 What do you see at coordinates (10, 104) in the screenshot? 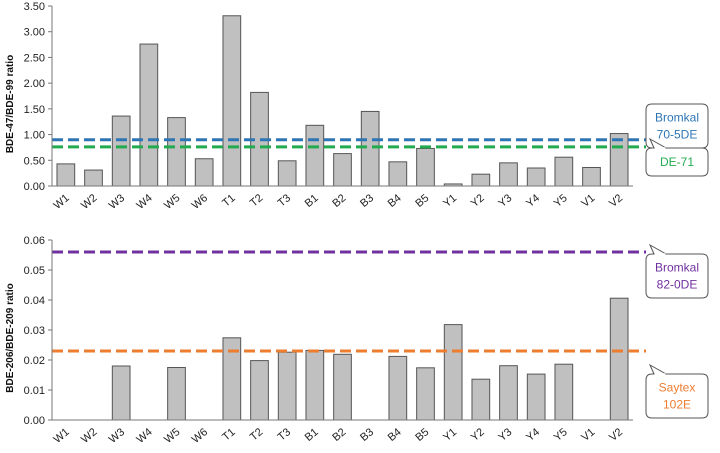
I see `y-axis-label: BDE-47/BDE-99 ratio` at bounding box center [10, 104].